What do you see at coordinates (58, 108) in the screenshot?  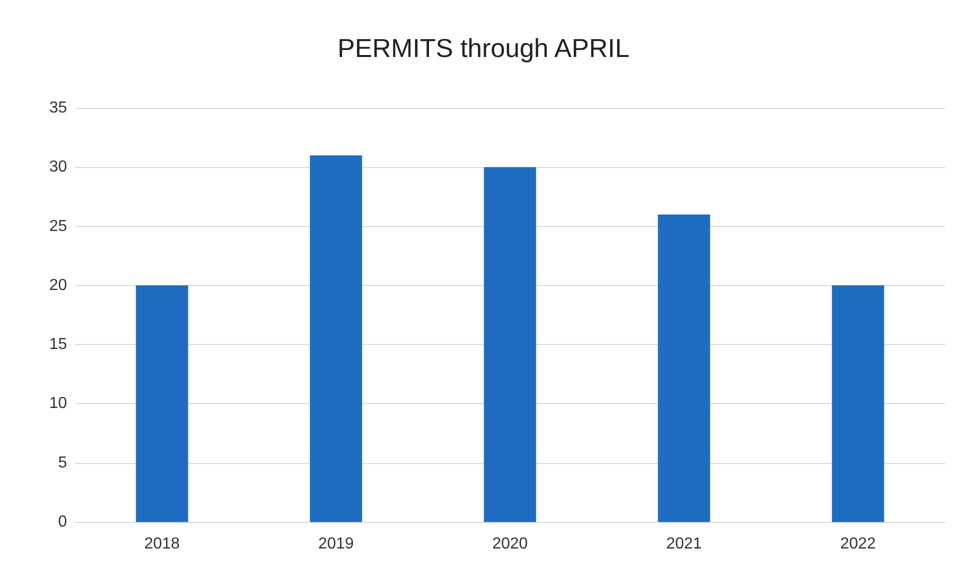 I see `y-tick-label: 35` at bounding box center [58, 108].